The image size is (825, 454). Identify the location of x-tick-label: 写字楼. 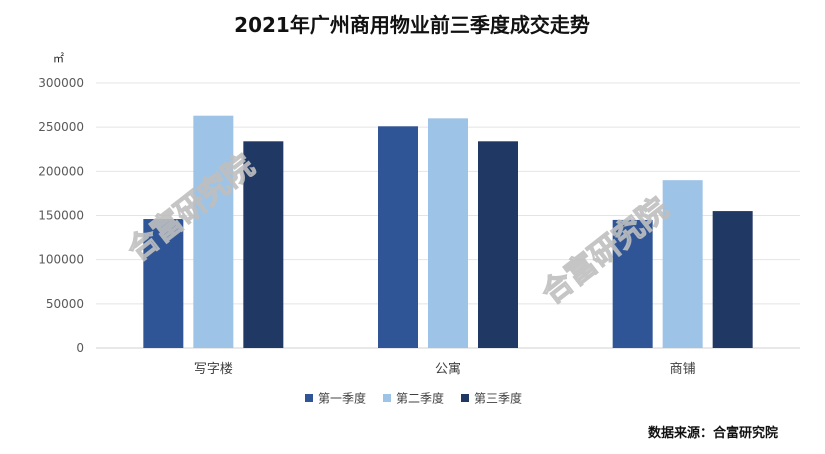
(213, 369).